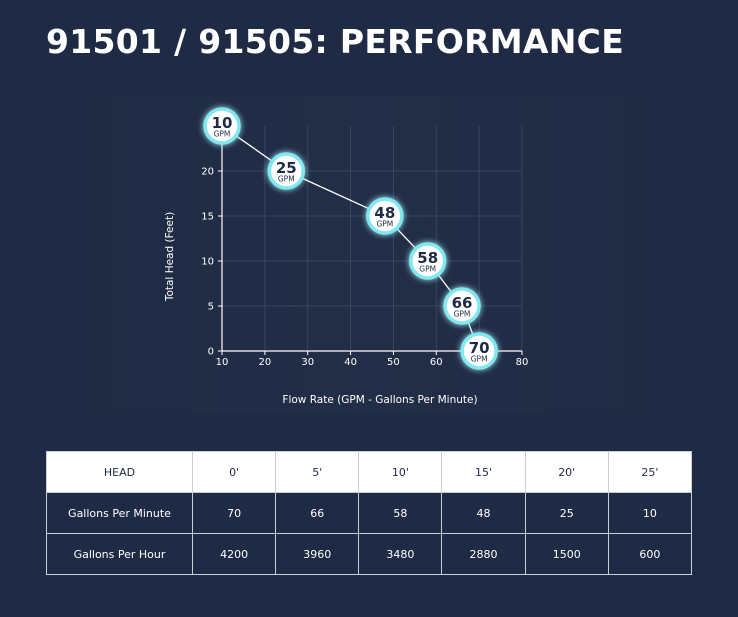  What do you see at coordinates (317, 513) in the screenshot?
I see `table-cell: 66` at bounding box center [317, 513].